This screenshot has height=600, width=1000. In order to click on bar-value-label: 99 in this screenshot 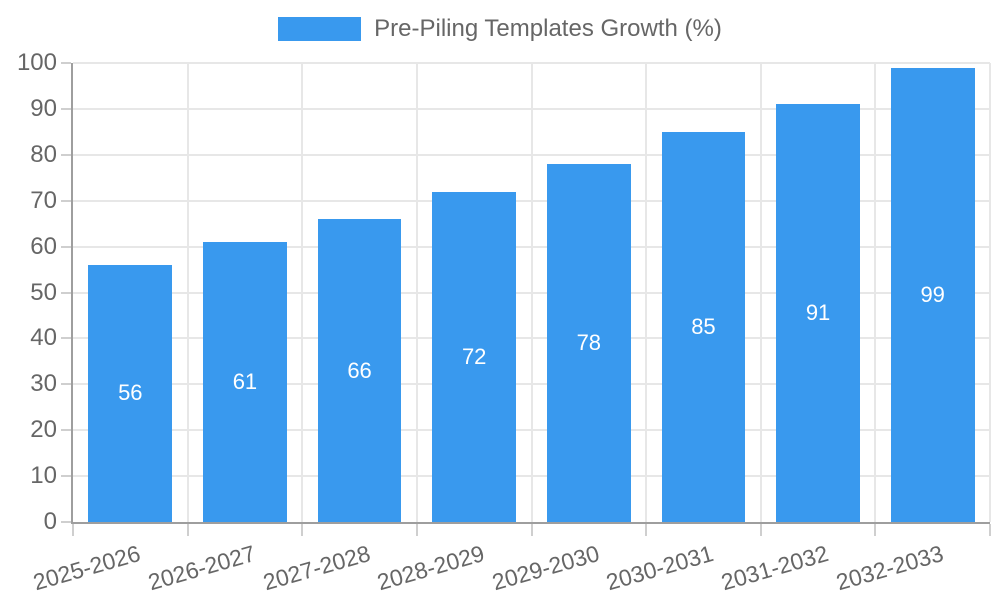, I will do `click(932, 294)`.